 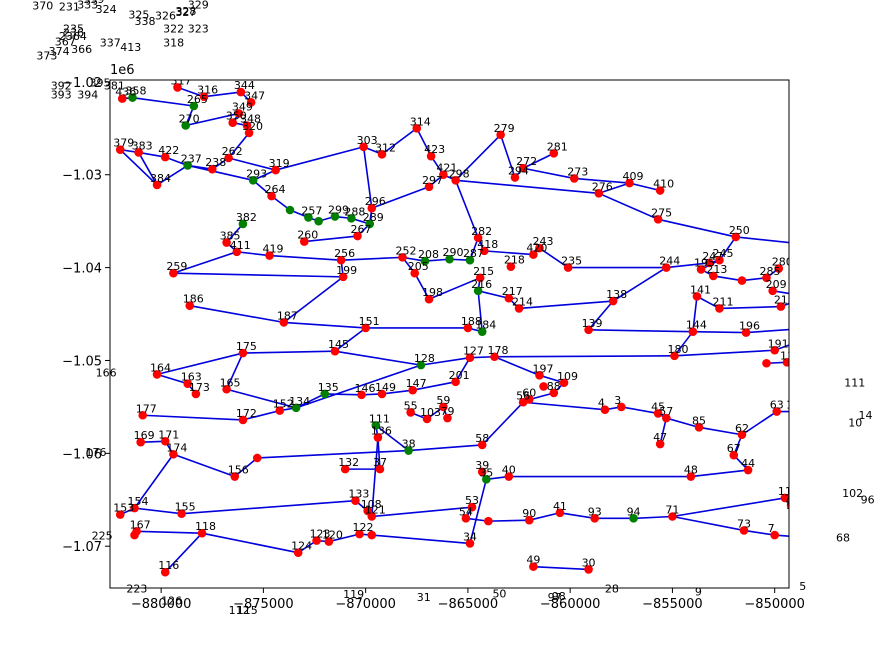 I want to click on node-label-383: 383, so click(x=142, y=145).